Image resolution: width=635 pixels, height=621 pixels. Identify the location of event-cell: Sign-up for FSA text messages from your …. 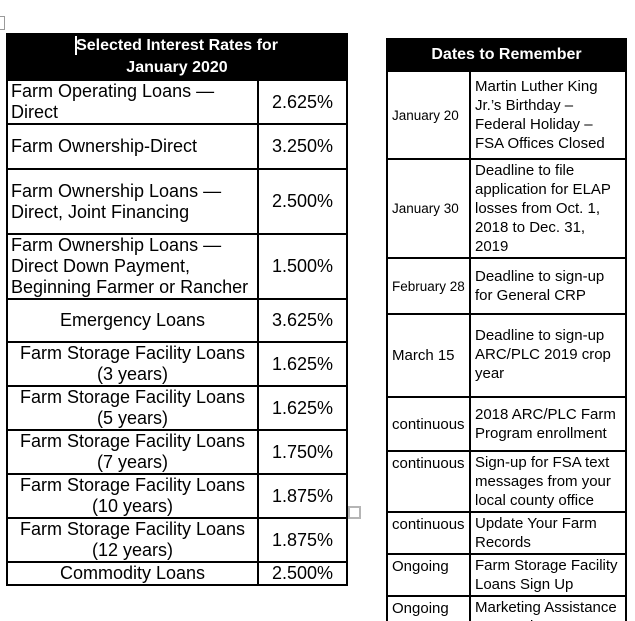
(548, 481).